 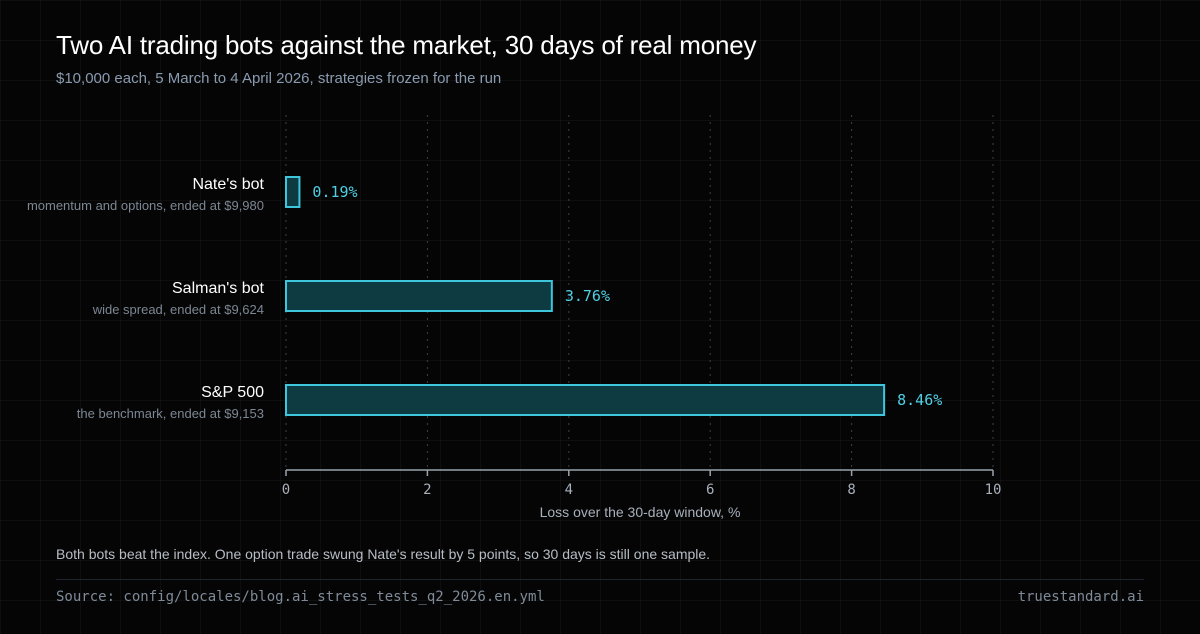 What do you see at coordinates (427, 490) in the screenshot?
I see `x-tick-label: 2` at bounding box center [427, 490].